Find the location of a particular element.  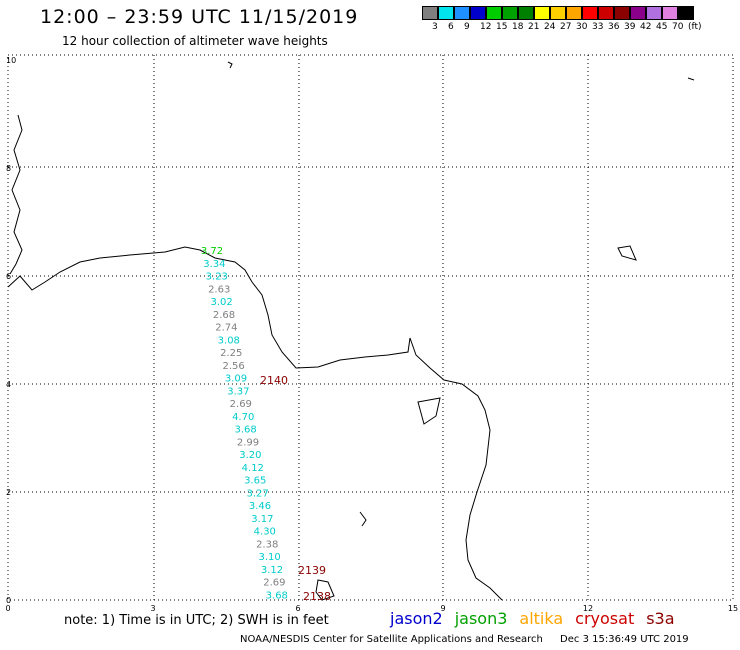

satellite-jason3: jason3 is located at coordinates (481, 618).